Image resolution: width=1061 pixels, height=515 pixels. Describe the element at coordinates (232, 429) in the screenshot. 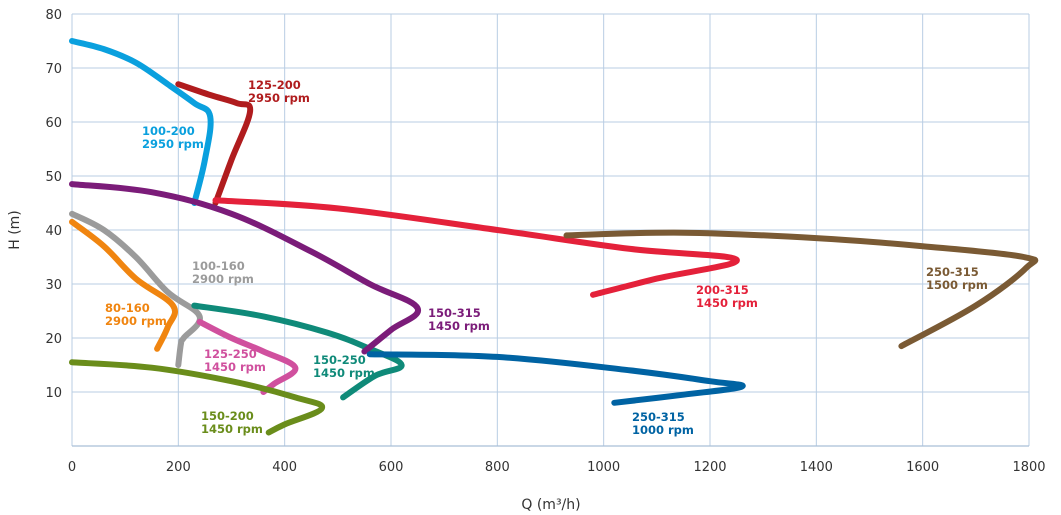

I see `series-label-7-line-1: 1450 rpm` at that location.